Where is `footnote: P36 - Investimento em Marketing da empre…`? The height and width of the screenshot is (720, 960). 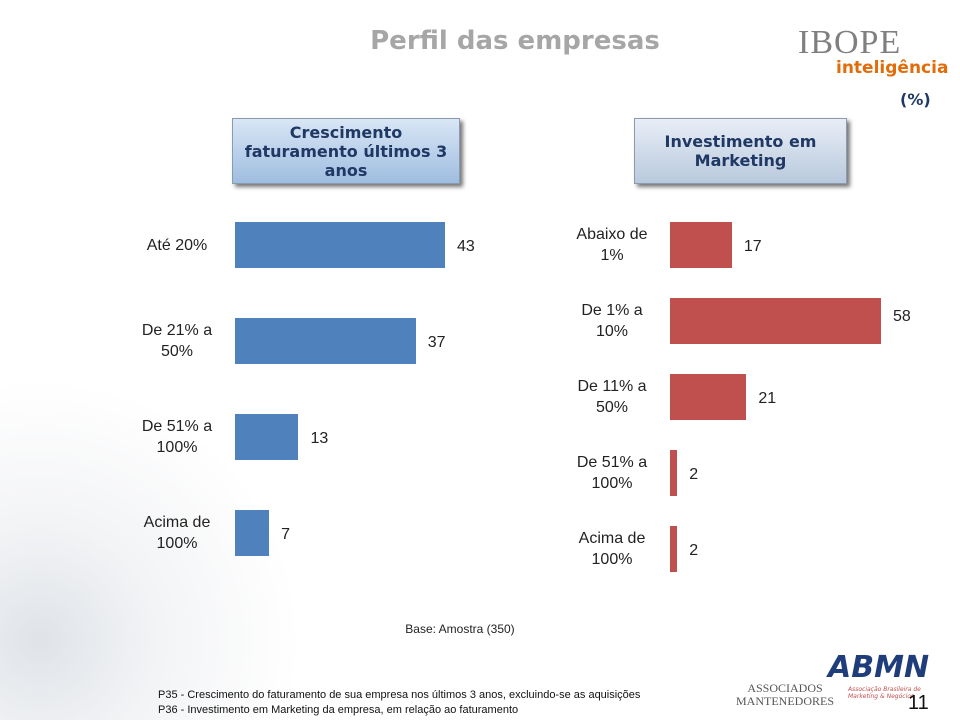
footnote: P36 - Investimento em Marketing da empre… is located at coordinates (338, 710).